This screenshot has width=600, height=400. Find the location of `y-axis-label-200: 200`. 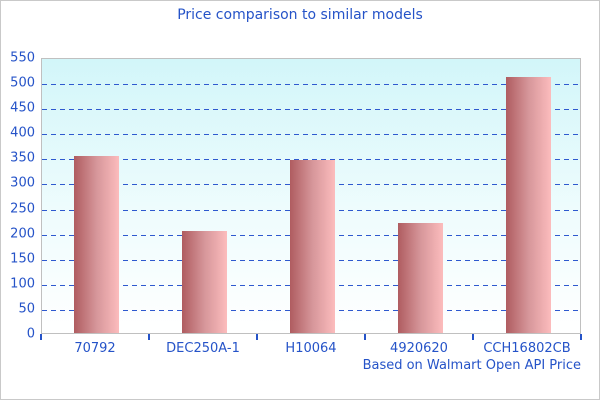

y-axis-label-200: 200 is located at coordinates (22, 234).